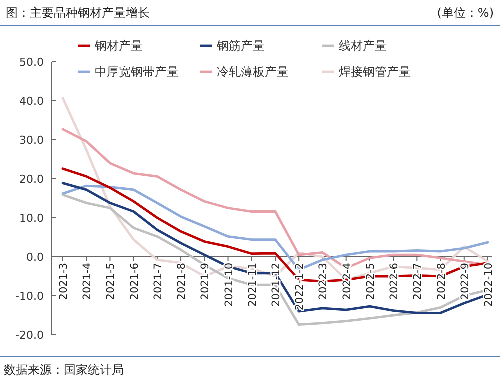  I want to click on chart-title: 图：主要品种钢材产量增长, so click(78, 13).